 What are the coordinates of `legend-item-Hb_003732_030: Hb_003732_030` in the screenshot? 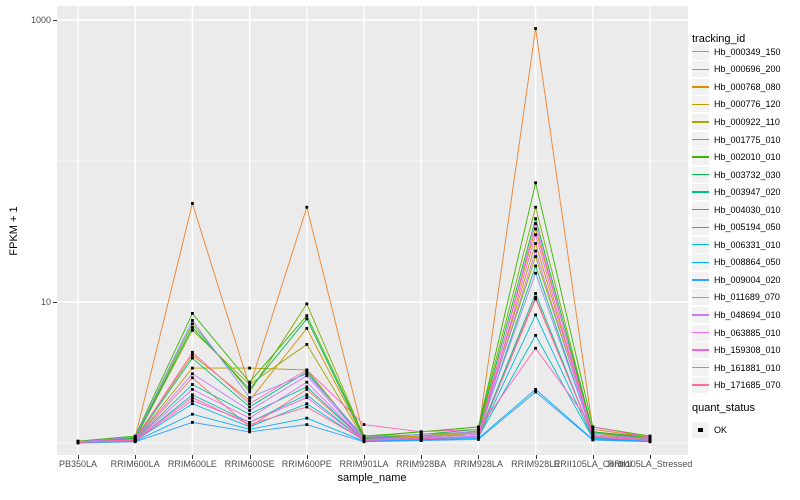 It's located at (736, 175).